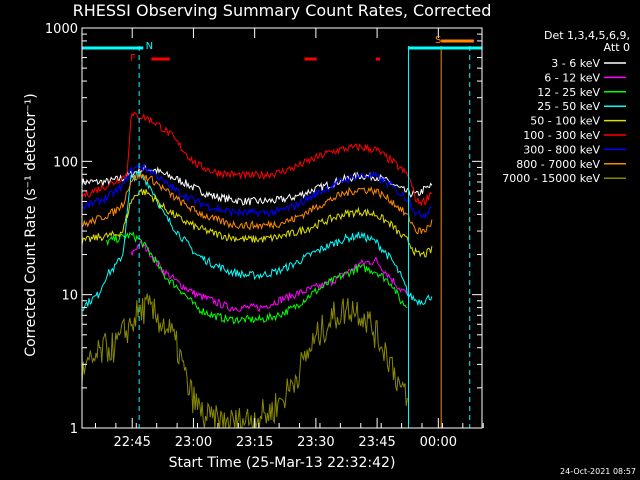 Image resolution: width=640 pixels, height=480 pixels. Describe the element at coordinates (565, 121) in the screenshot. I see `legend-label: 50 - 100 keV` at that location.